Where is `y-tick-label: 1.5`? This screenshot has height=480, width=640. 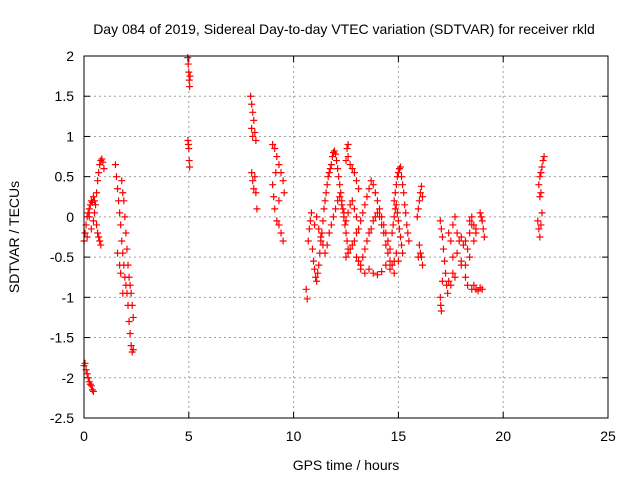
y-tick-label: 1.5 is located at coordinates (65, 96).